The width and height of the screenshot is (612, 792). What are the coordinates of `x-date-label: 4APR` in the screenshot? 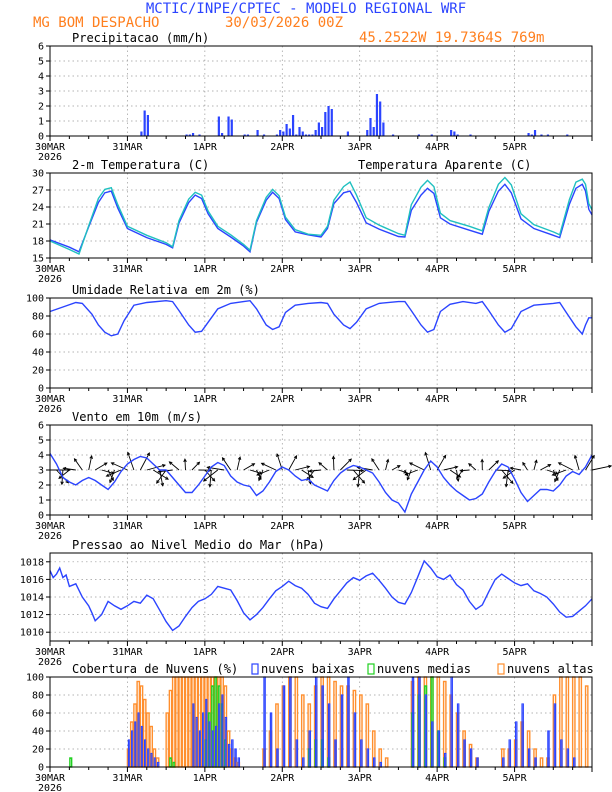 It's located at (437, 269).